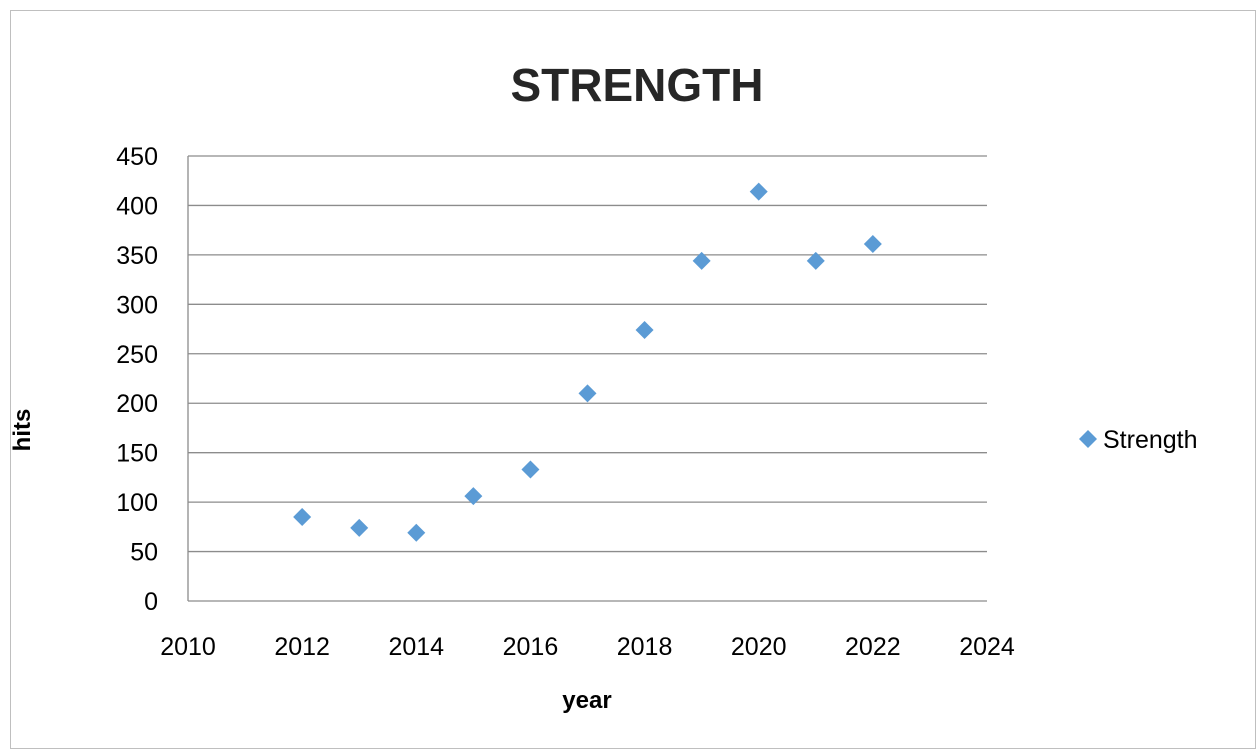 This screenshot has height=751, width=1258. What do you see at coordinates (644, 330) in the screenshot?
I see `data-point-2018` at bounding box center [644, 330].